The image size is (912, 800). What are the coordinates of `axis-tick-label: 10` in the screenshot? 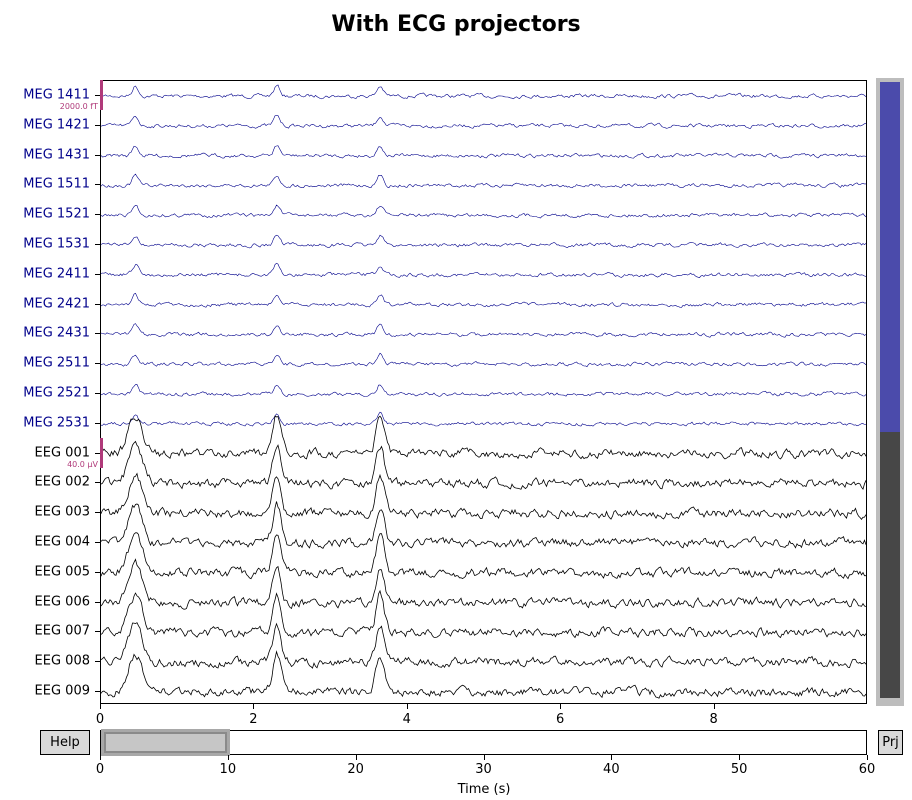 It's located at (228, 769).